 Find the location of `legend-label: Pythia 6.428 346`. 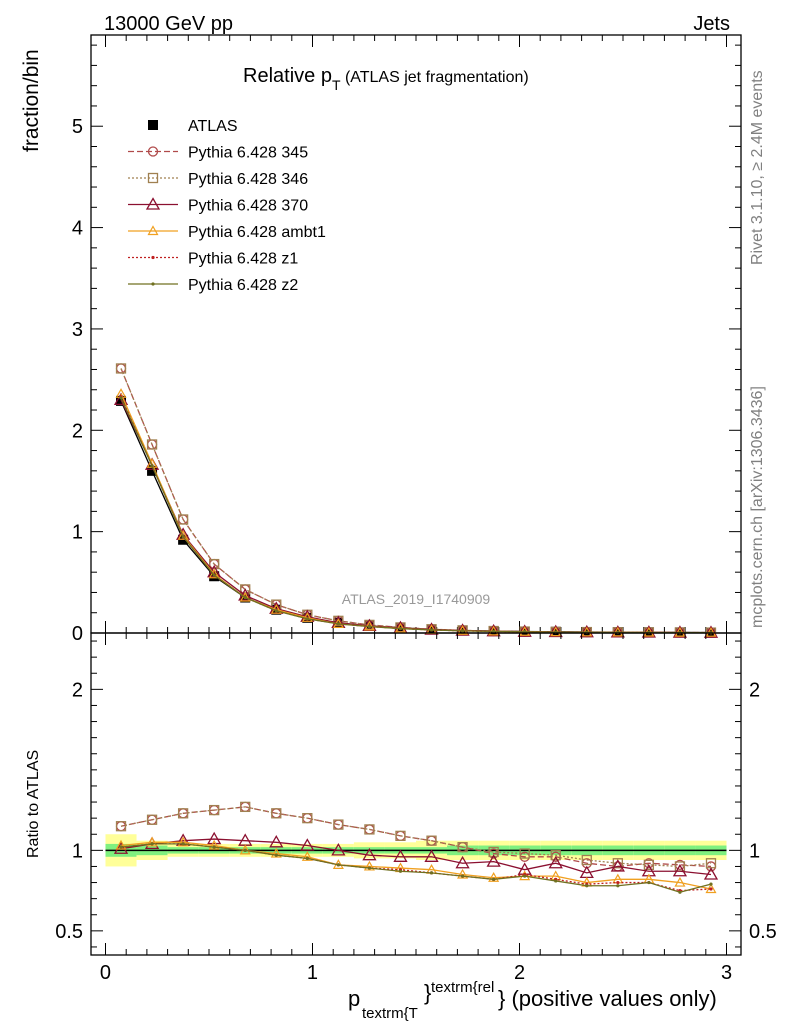

legend-label: Pythia 6.428 346 is located at coordinates (248, 179).